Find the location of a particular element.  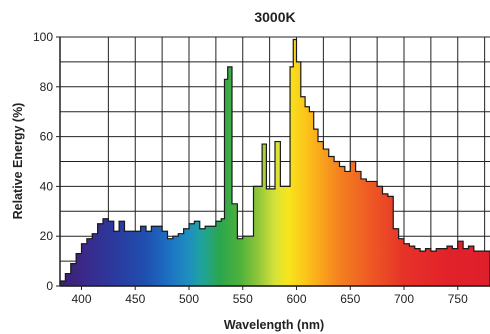

y-axis-title: Relative Energy (%) is located at coordinates (18, 161).